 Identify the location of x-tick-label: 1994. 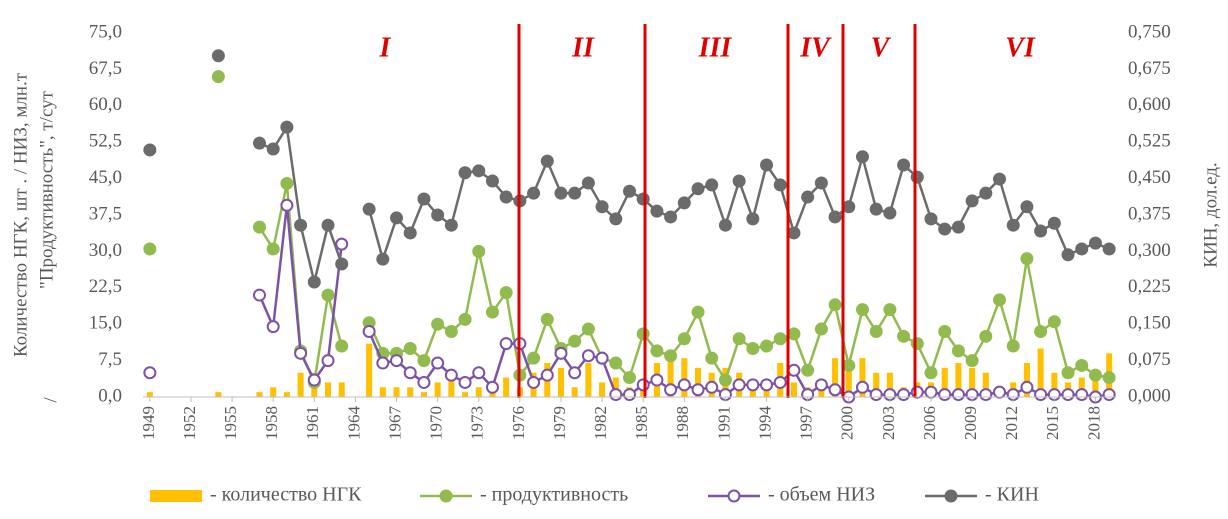
(764, 423).